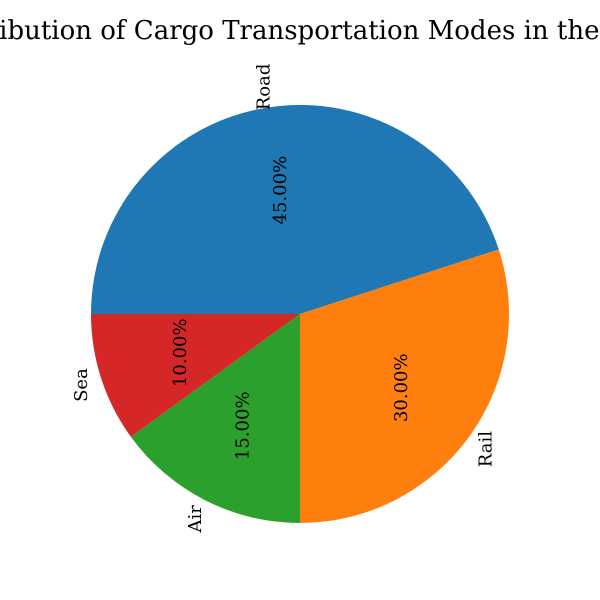  Describe the element at coordinates (264, 87) in the screenshot. I see `slice-label-road: Road` at that location.